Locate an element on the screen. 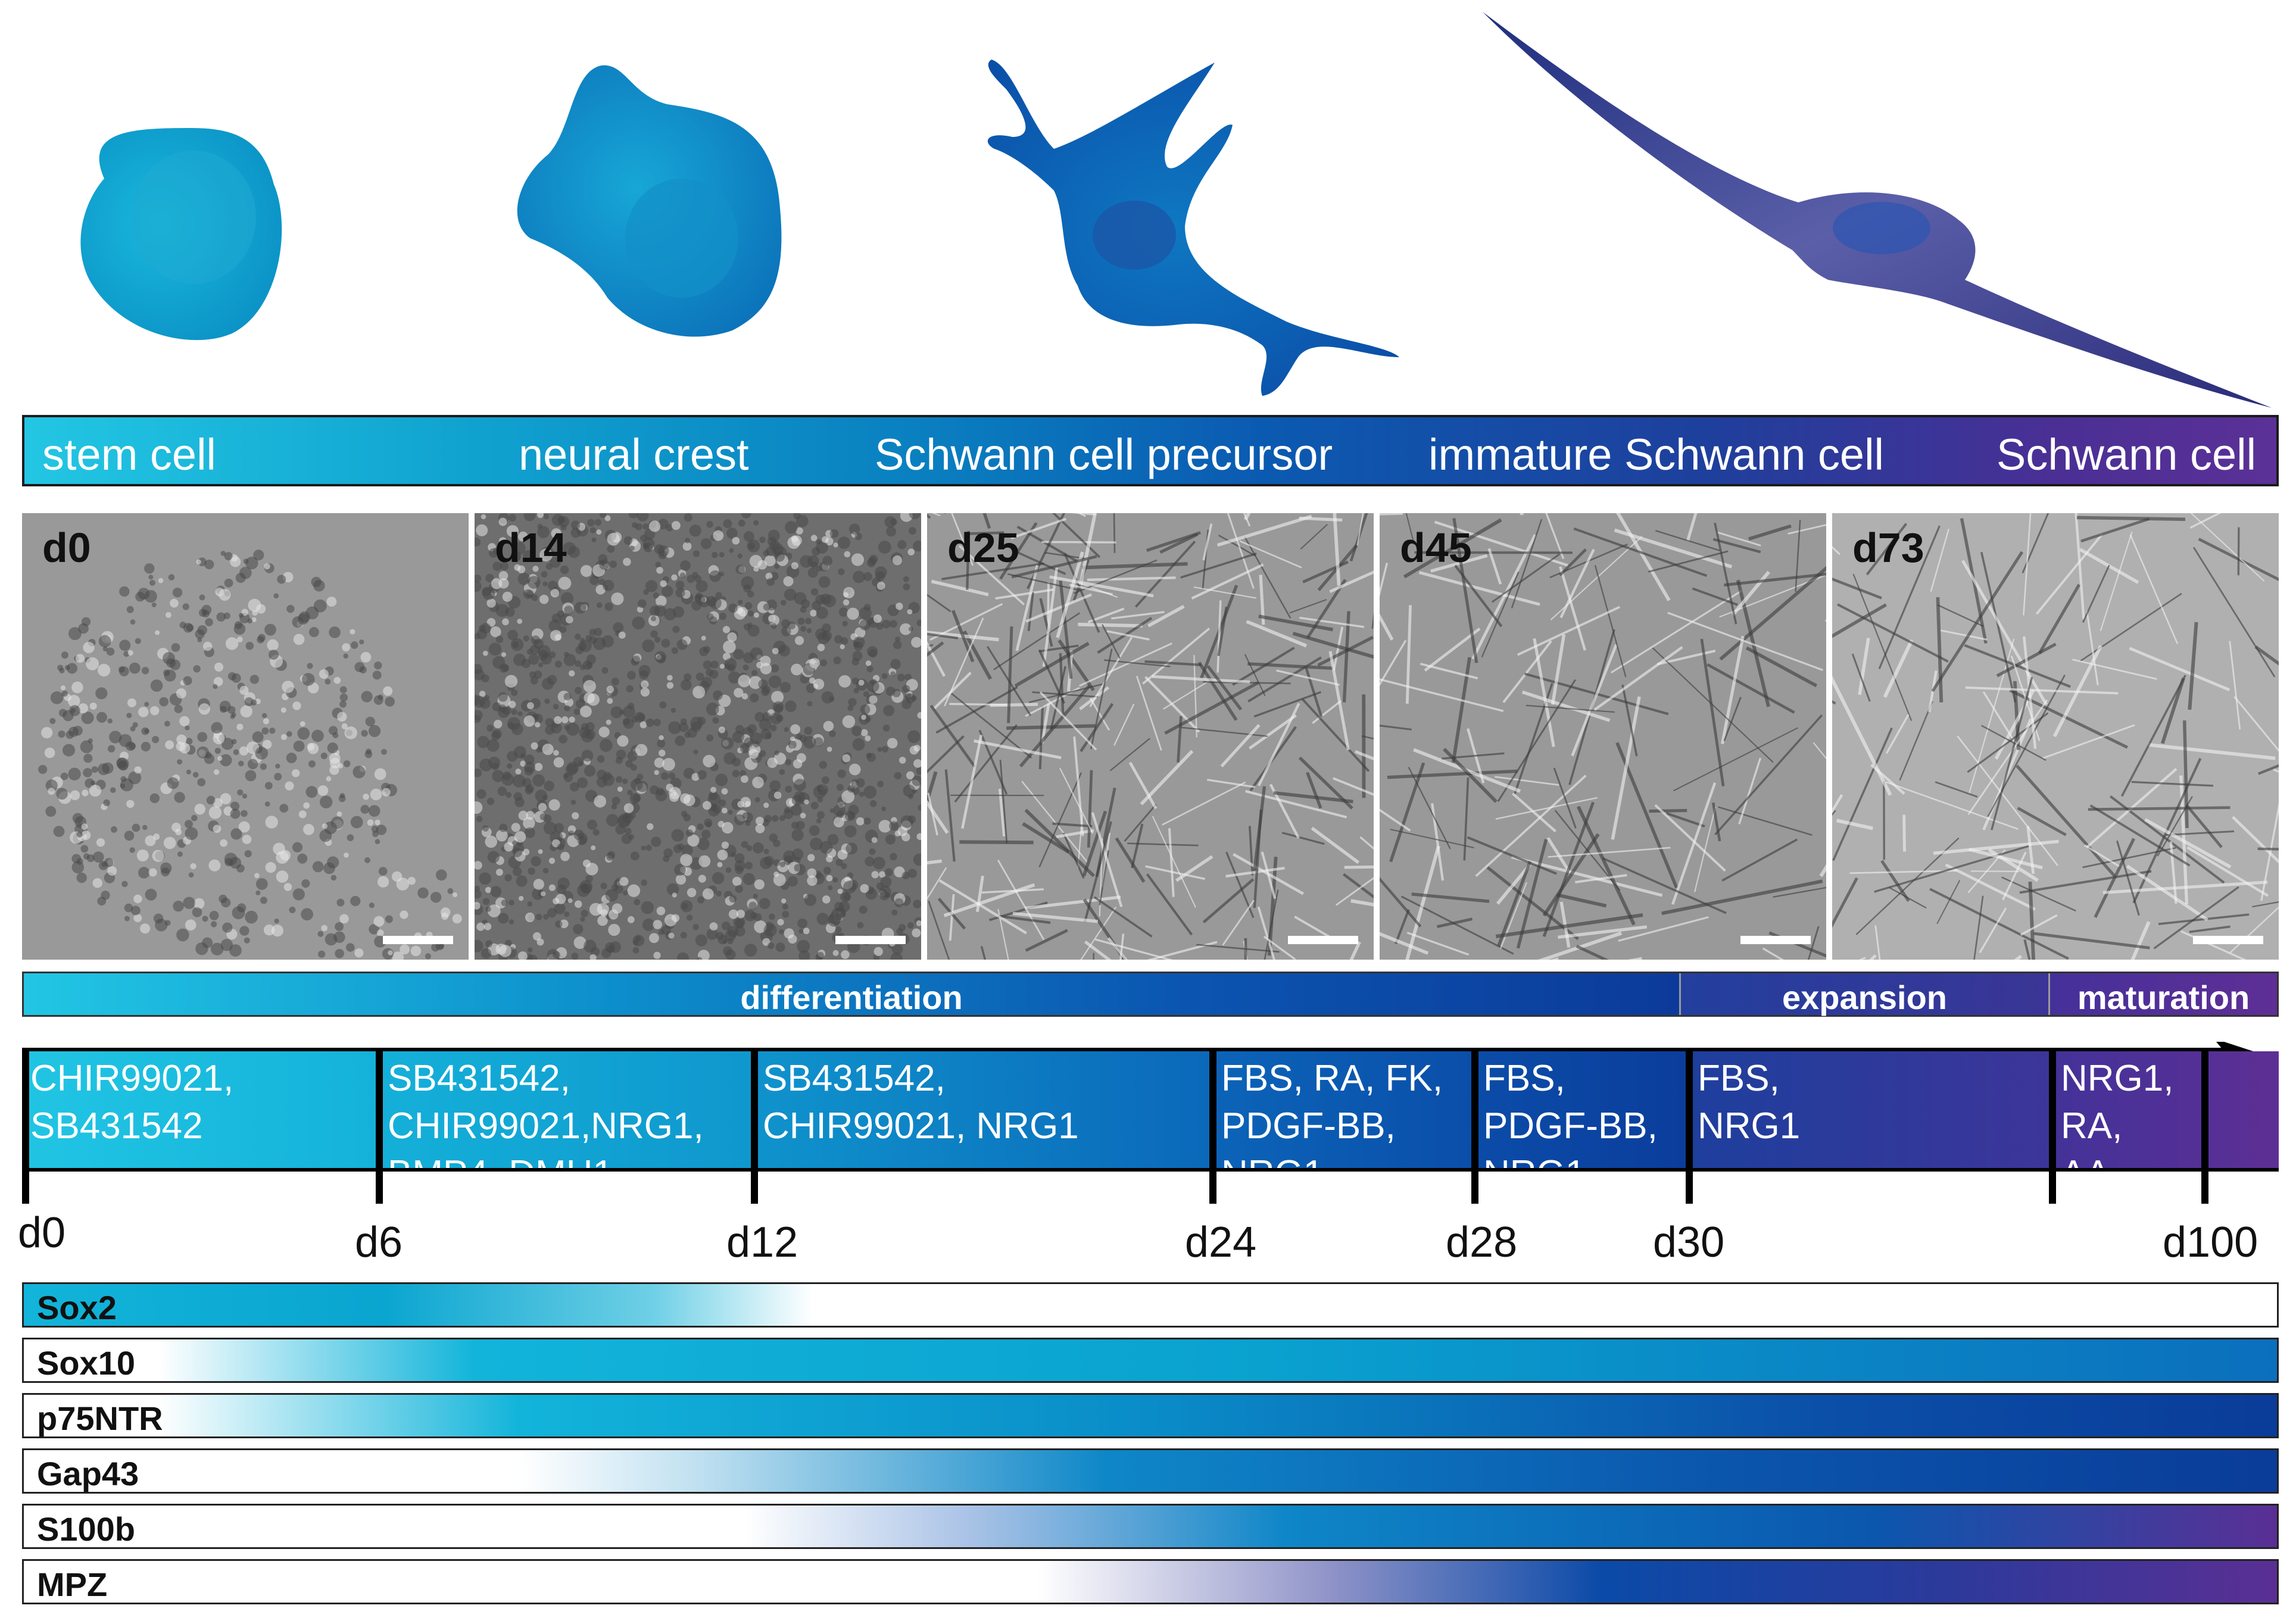  marker-bar-sox10: Sox10 is located at coordinates (1150, 1361).